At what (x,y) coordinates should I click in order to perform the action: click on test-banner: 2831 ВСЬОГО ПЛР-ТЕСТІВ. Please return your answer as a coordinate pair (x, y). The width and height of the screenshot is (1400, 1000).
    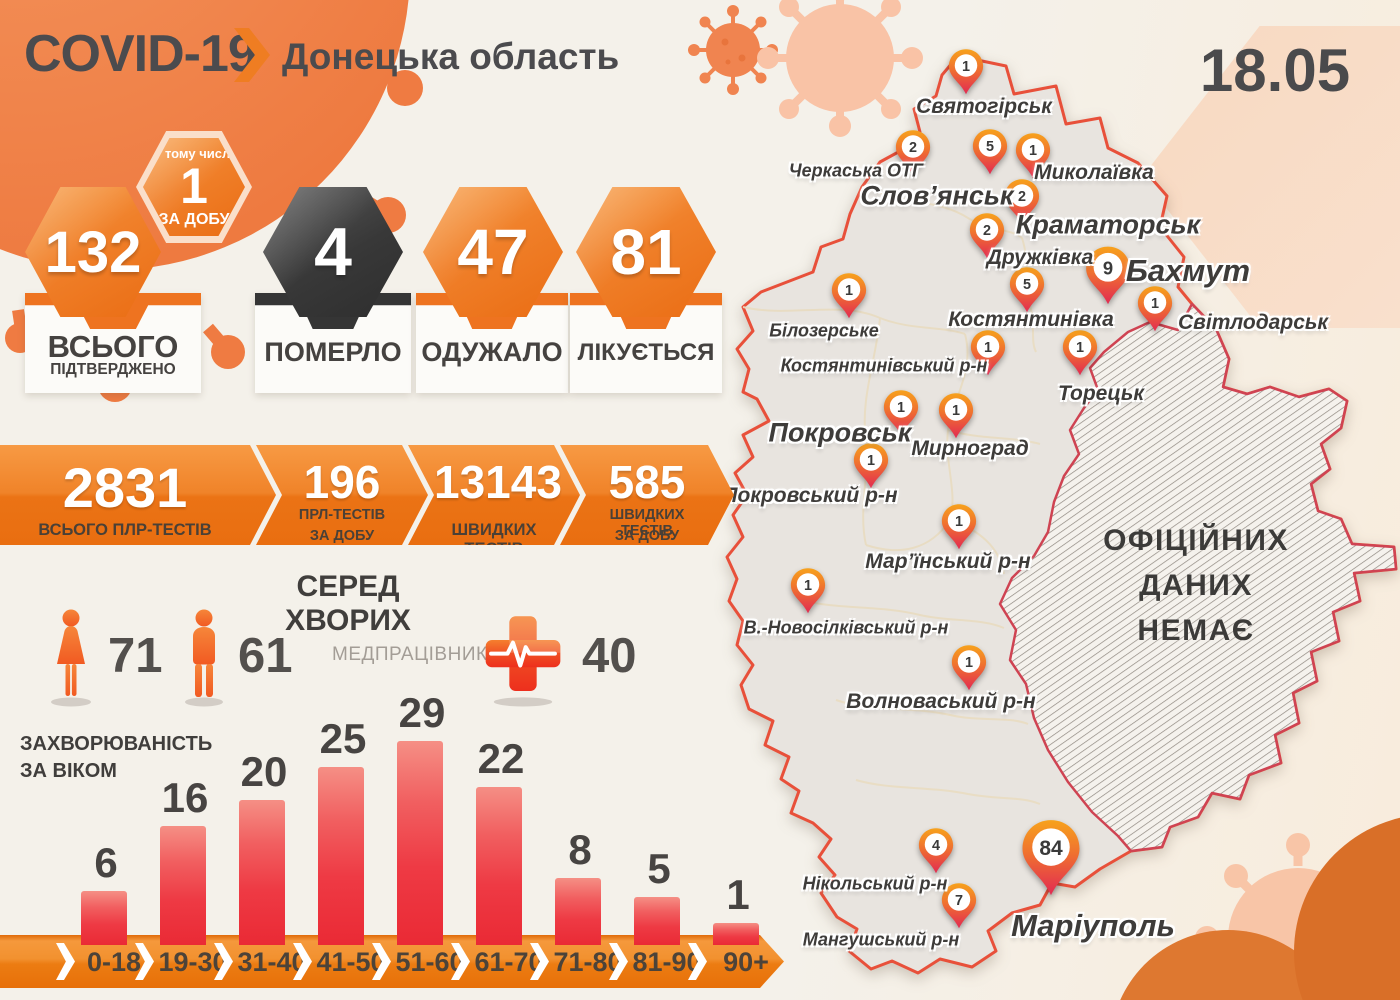
    Looking at the image, I should click on (138, 495).